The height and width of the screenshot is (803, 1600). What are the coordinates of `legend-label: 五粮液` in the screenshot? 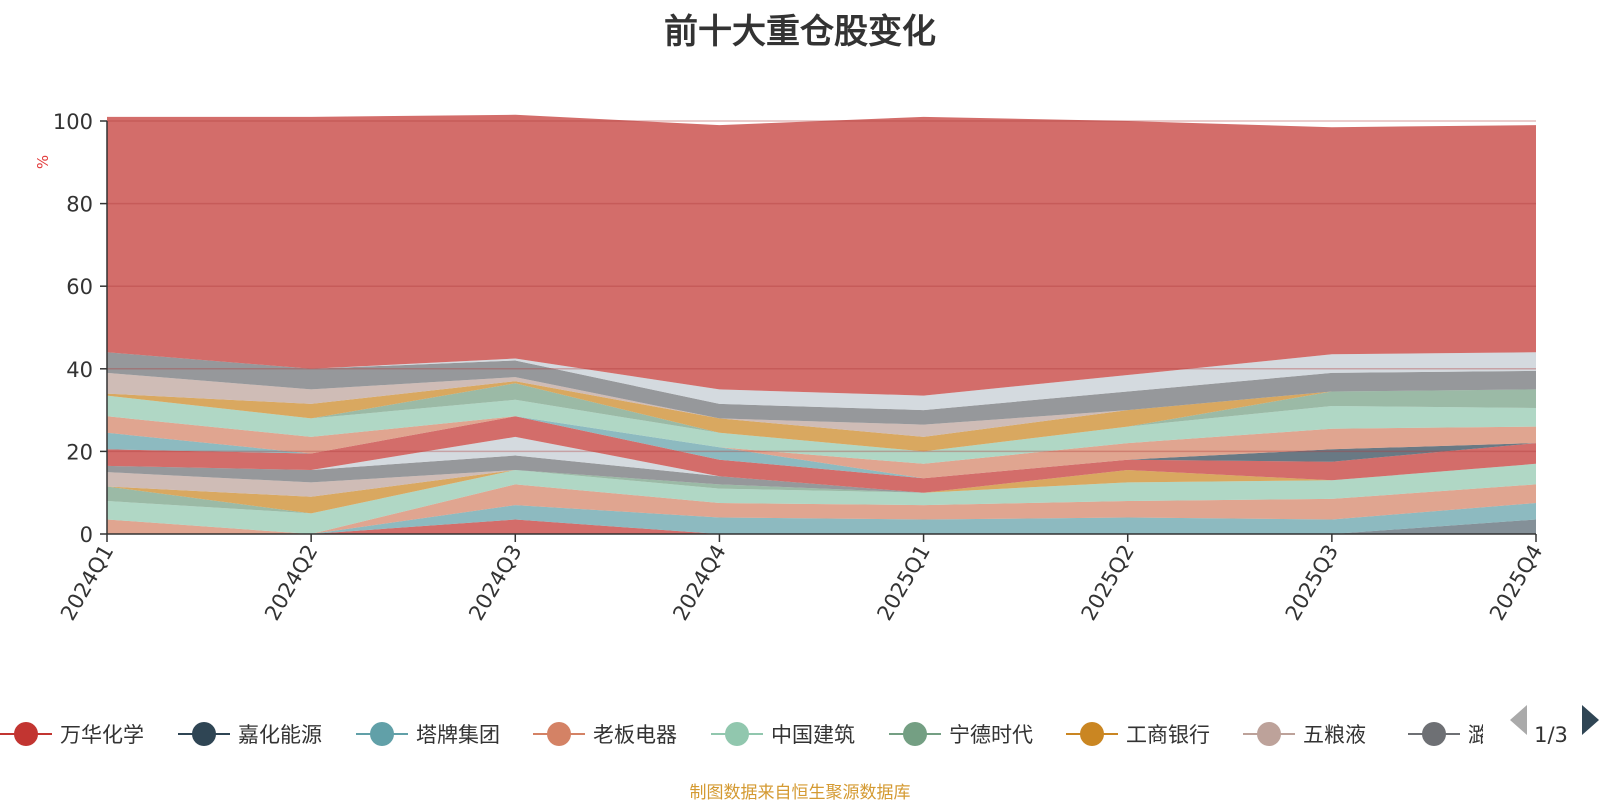 It's located at (1334, 735).